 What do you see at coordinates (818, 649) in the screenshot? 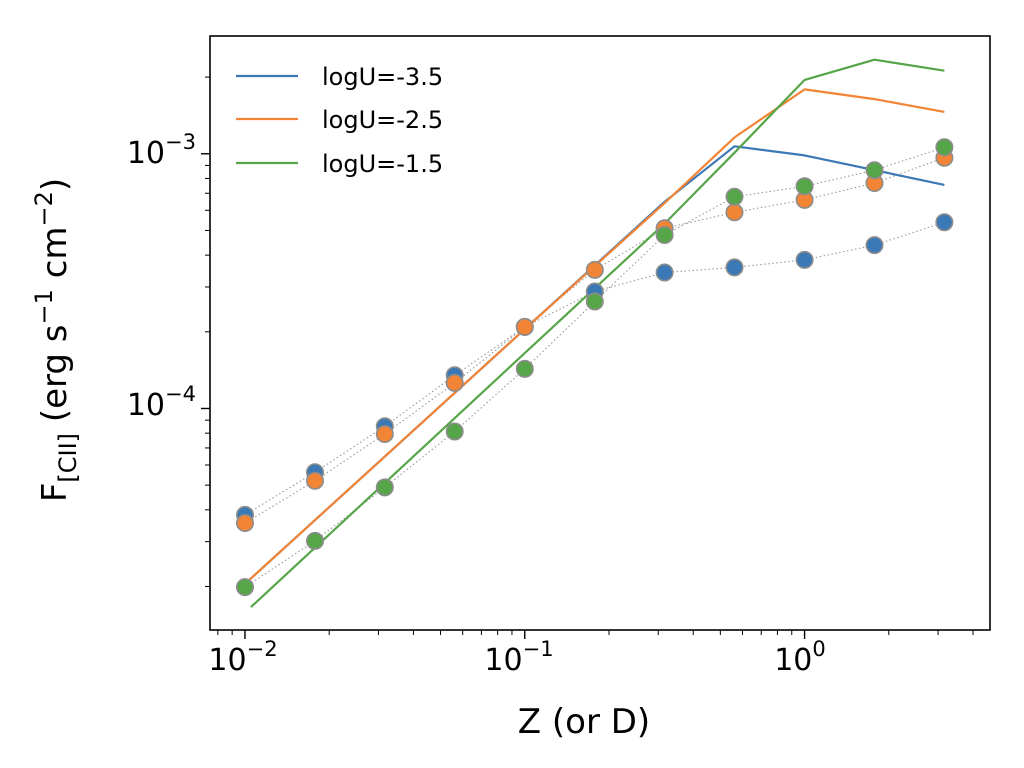
I see `x-tick-exp-2: 0` at bounding box center [818, 649].